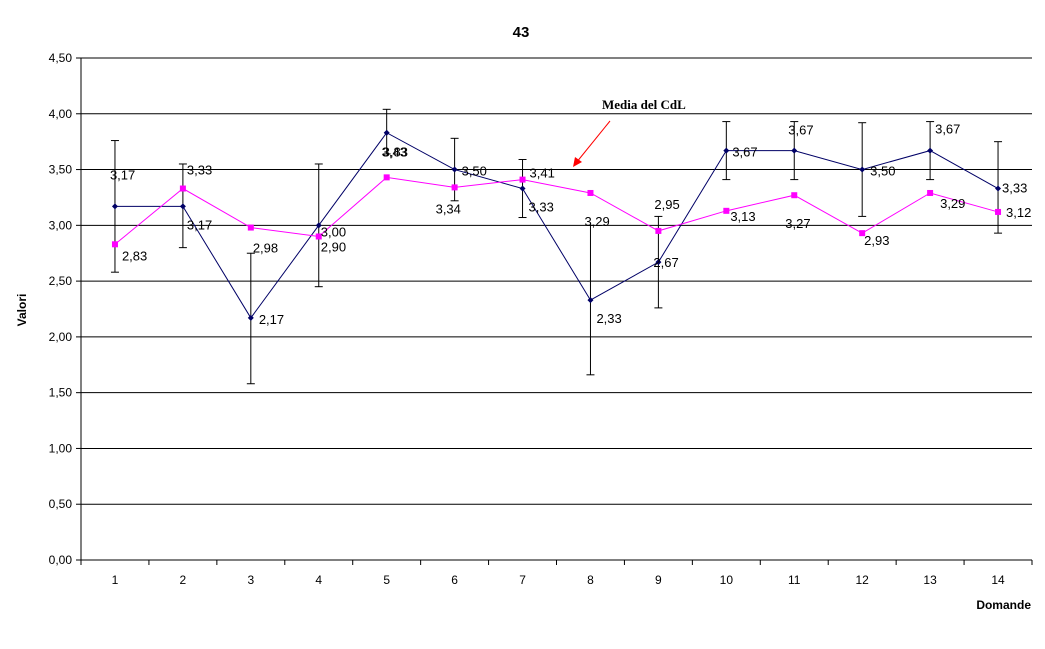 This screenshot has width=1045, height=649. I want to click on x-tick-label: 8, so click(590, 580).